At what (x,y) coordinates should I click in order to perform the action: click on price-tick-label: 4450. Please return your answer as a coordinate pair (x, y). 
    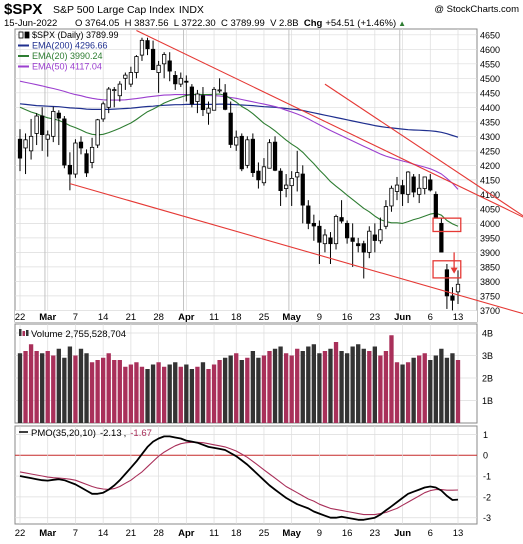
    Looking at the image, I should click on (490, 93).